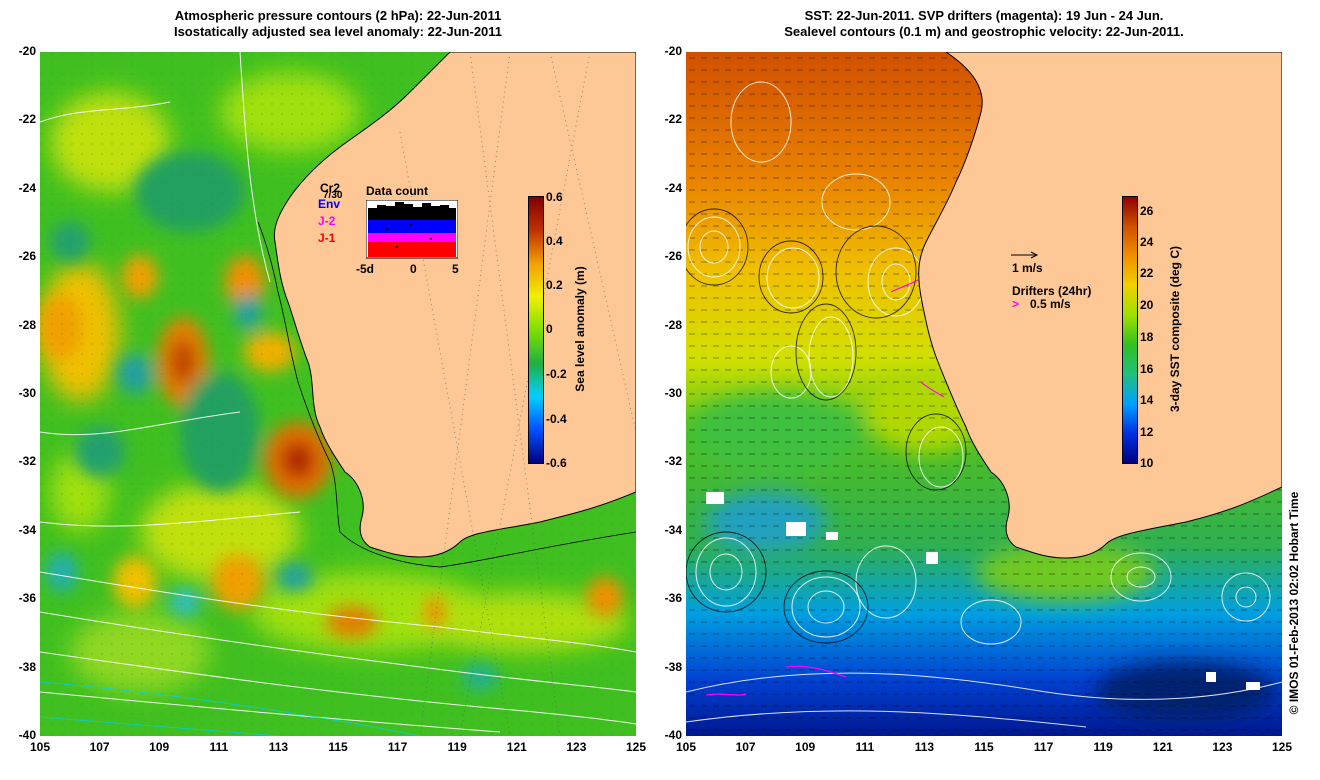 Image resolution: width=1320 pixels, height=780 pixels. I want to click on y-tick-right-1: -22, so click(673, 119).